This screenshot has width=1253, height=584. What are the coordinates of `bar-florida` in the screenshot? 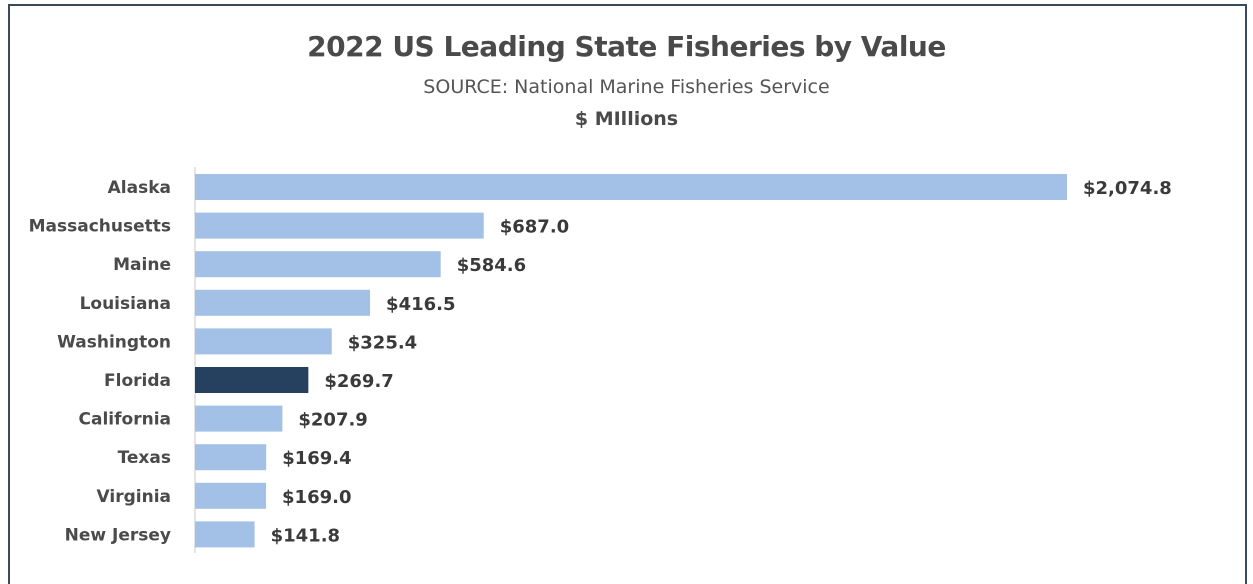 It's located at (252, 380).